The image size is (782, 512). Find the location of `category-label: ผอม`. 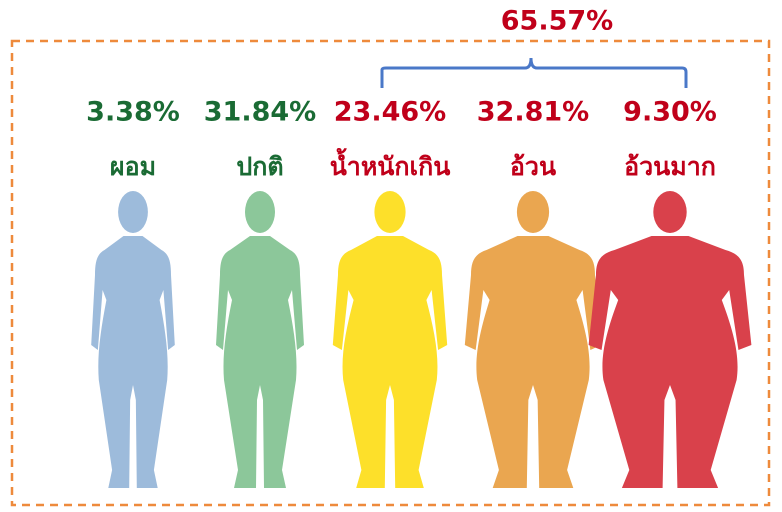

category-label: ผอม is located at coordinates (133, 166).